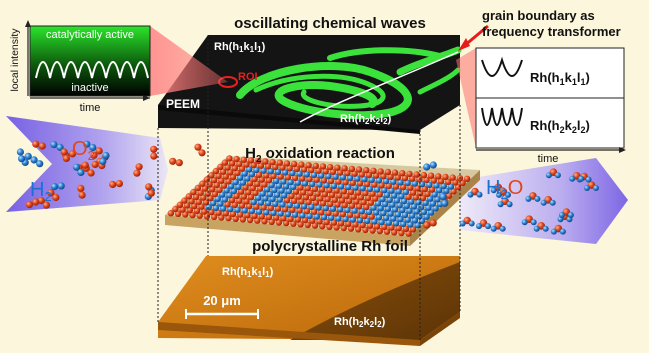 The width and height of the screenshot is (649, 353). I want to click on peem-image-panel, so click(310, 84).